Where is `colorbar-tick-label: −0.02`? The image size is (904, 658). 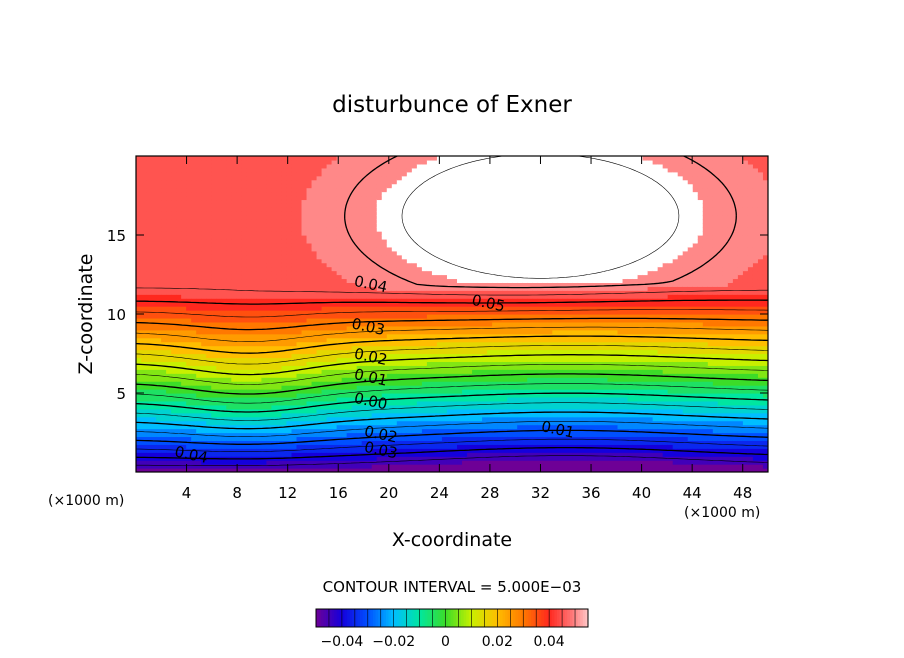
colorbar-tick-label: −0.02 is located at coordinates (393, 642).